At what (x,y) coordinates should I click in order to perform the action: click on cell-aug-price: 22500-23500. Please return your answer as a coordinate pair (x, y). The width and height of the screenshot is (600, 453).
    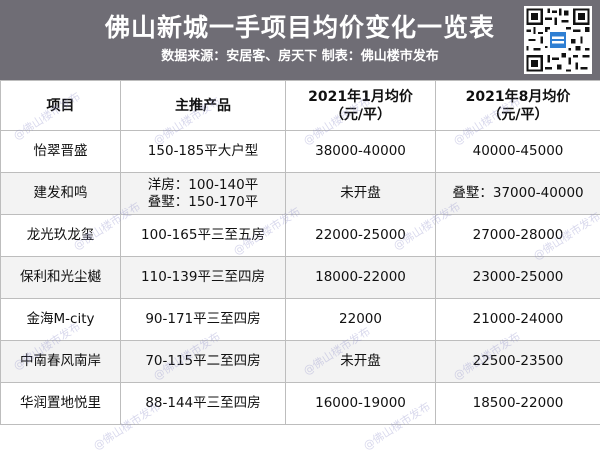
    Looking at the image, I should click on (518, 362).